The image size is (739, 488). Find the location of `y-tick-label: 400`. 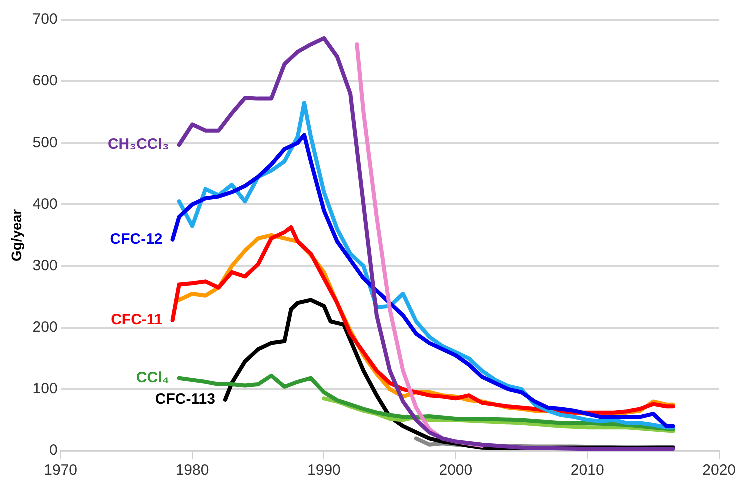

y-tick-label: 400 is located at coordinates (45, 204).